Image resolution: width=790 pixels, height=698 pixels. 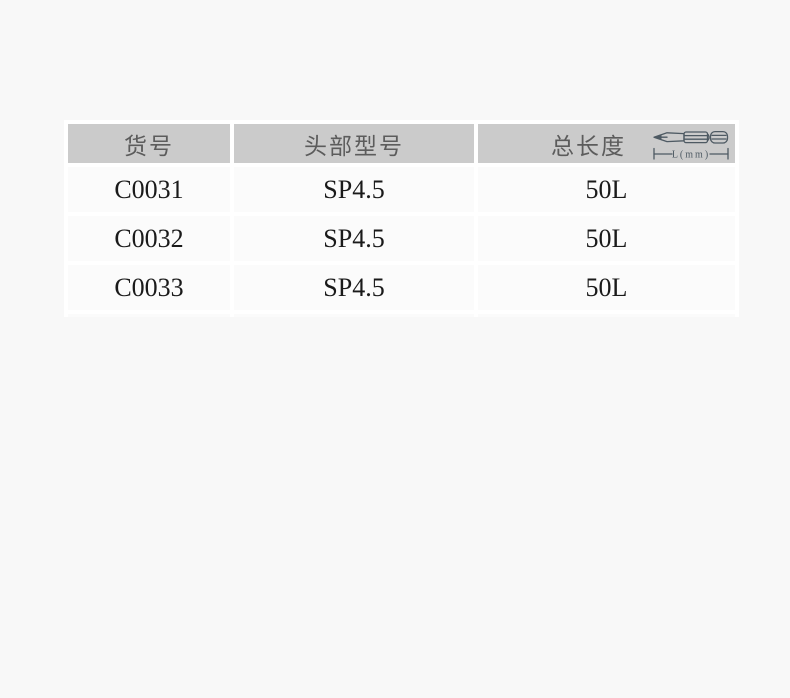 What do you see at coordinates (588, 146) in the screenshot?
I see `column-header-total-length-label: 总长度` at bounding box center [588, 146].